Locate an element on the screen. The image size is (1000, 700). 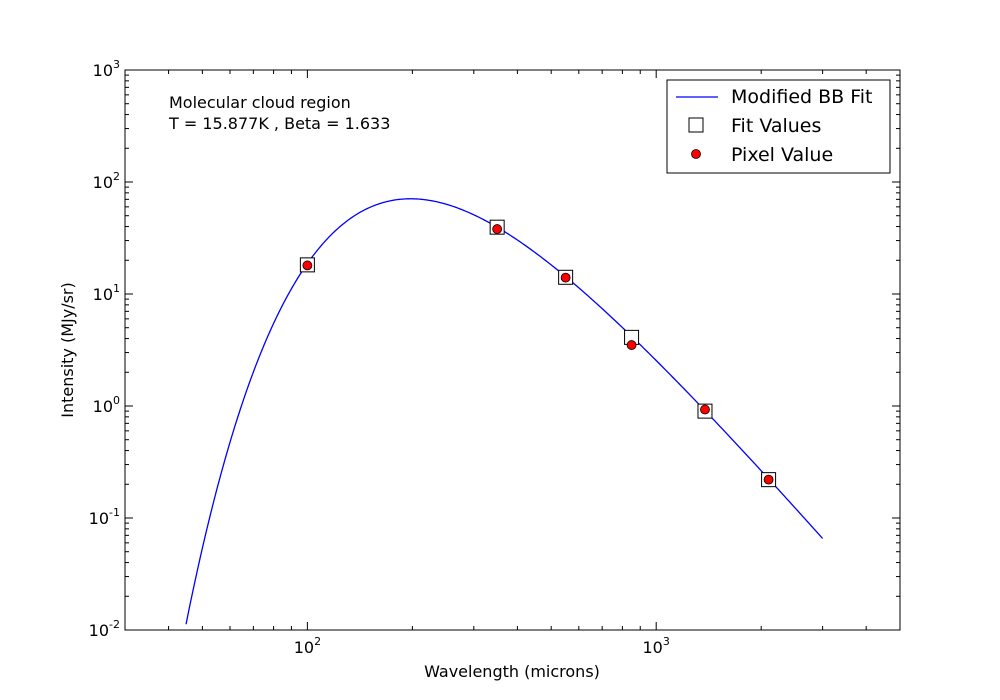
legend-square-swatch is located at coordinates (696, 125).